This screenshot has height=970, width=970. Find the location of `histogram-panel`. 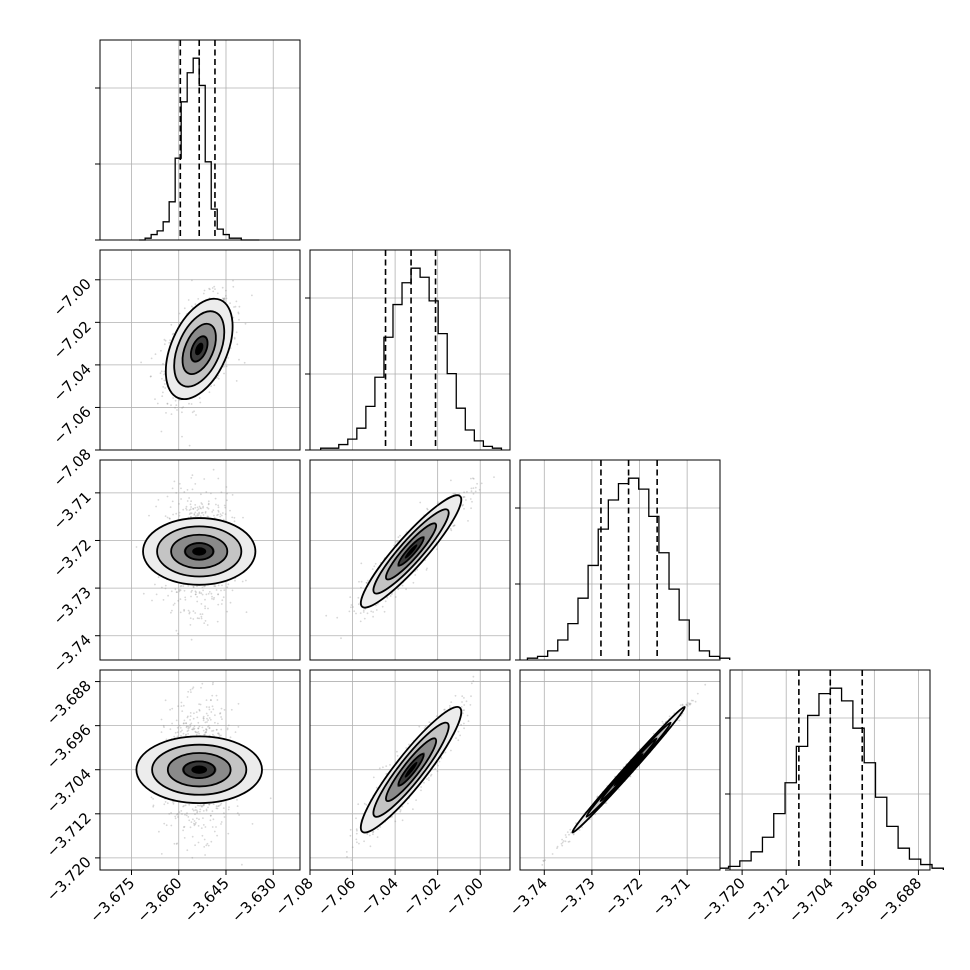

histogram-panel is located at coordinates (198, 140).